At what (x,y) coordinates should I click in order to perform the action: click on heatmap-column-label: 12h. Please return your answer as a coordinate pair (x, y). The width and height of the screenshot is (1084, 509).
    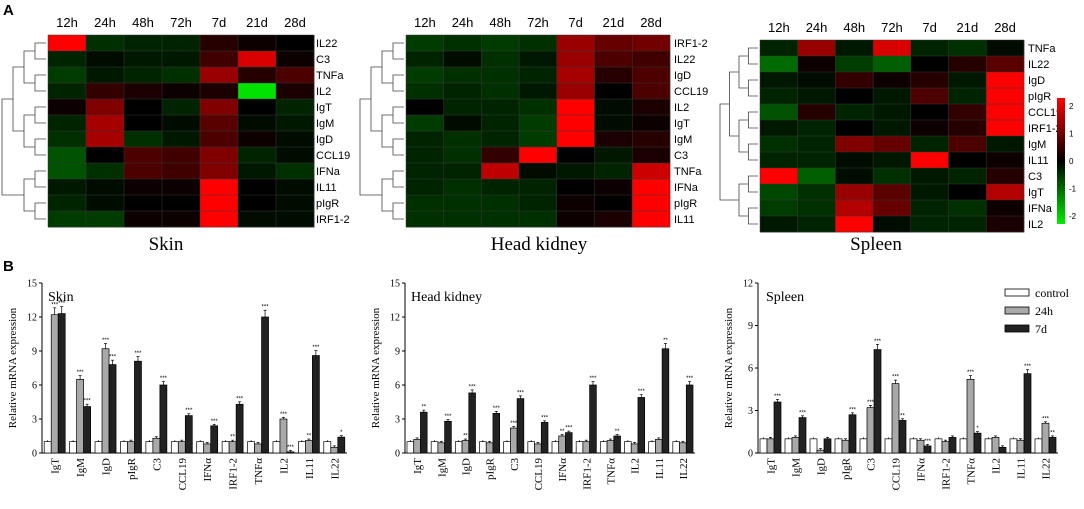
    Looking at the image, I should click on (67, 22).